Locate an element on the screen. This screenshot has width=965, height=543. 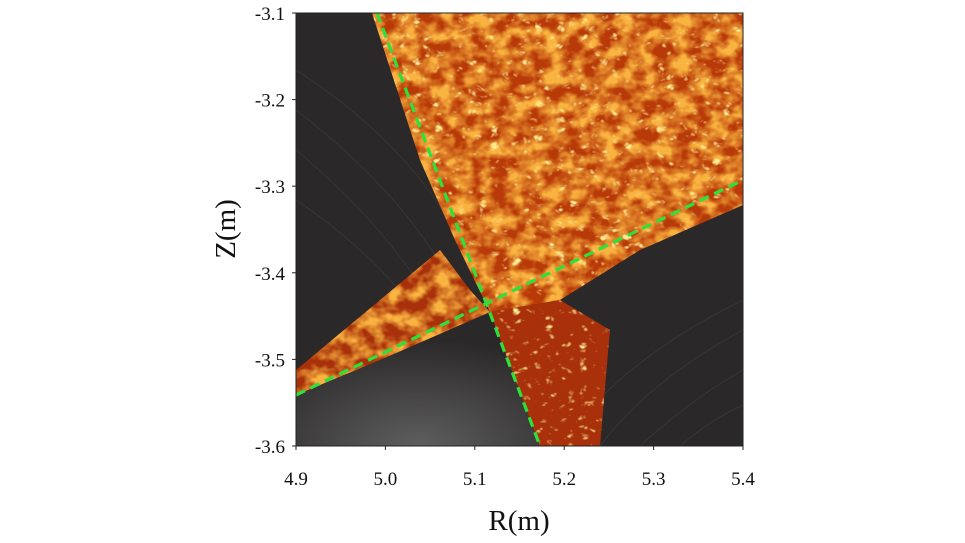
x-tick-label: 5.1 is located at coordinates (475, 479).